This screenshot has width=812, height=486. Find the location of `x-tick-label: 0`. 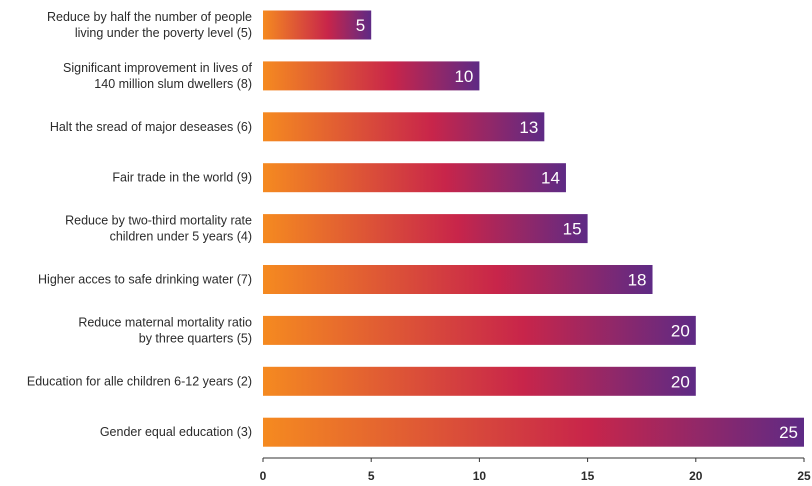

x-tick-label: 0 is located at coordinates (263, 476).